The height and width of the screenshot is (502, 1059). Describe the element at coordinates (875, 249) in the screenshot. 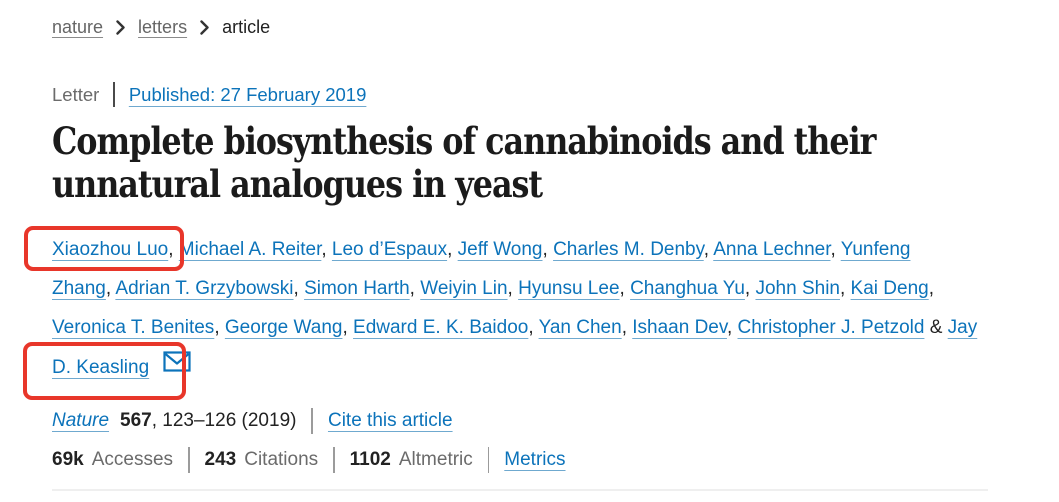

I see `author-link: Yunfeng` at that location.